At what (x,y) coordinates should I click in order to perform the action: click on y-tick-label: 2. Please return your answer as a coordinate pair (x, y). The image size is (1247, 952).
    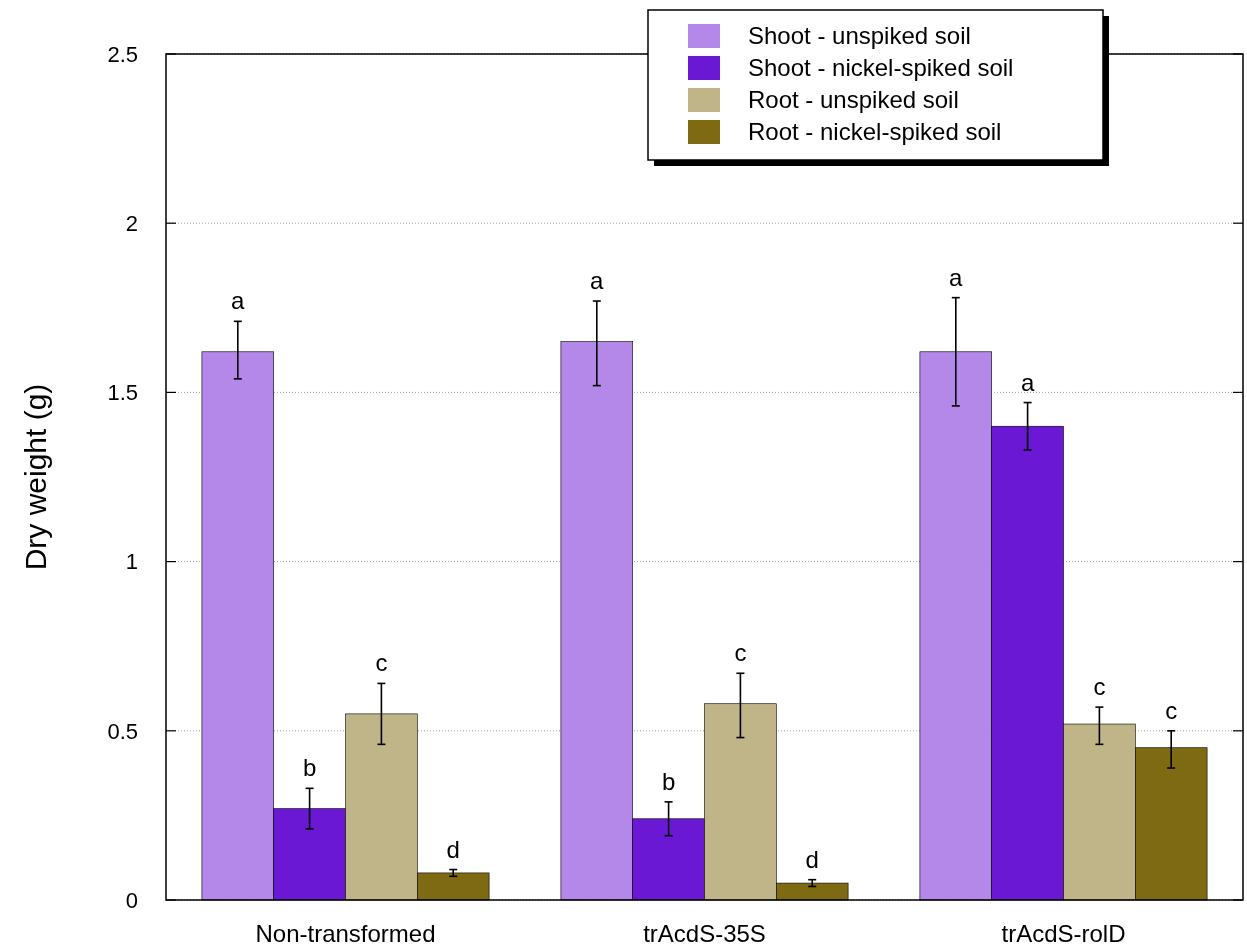
    Looking at the image, I should click on (131, 223).